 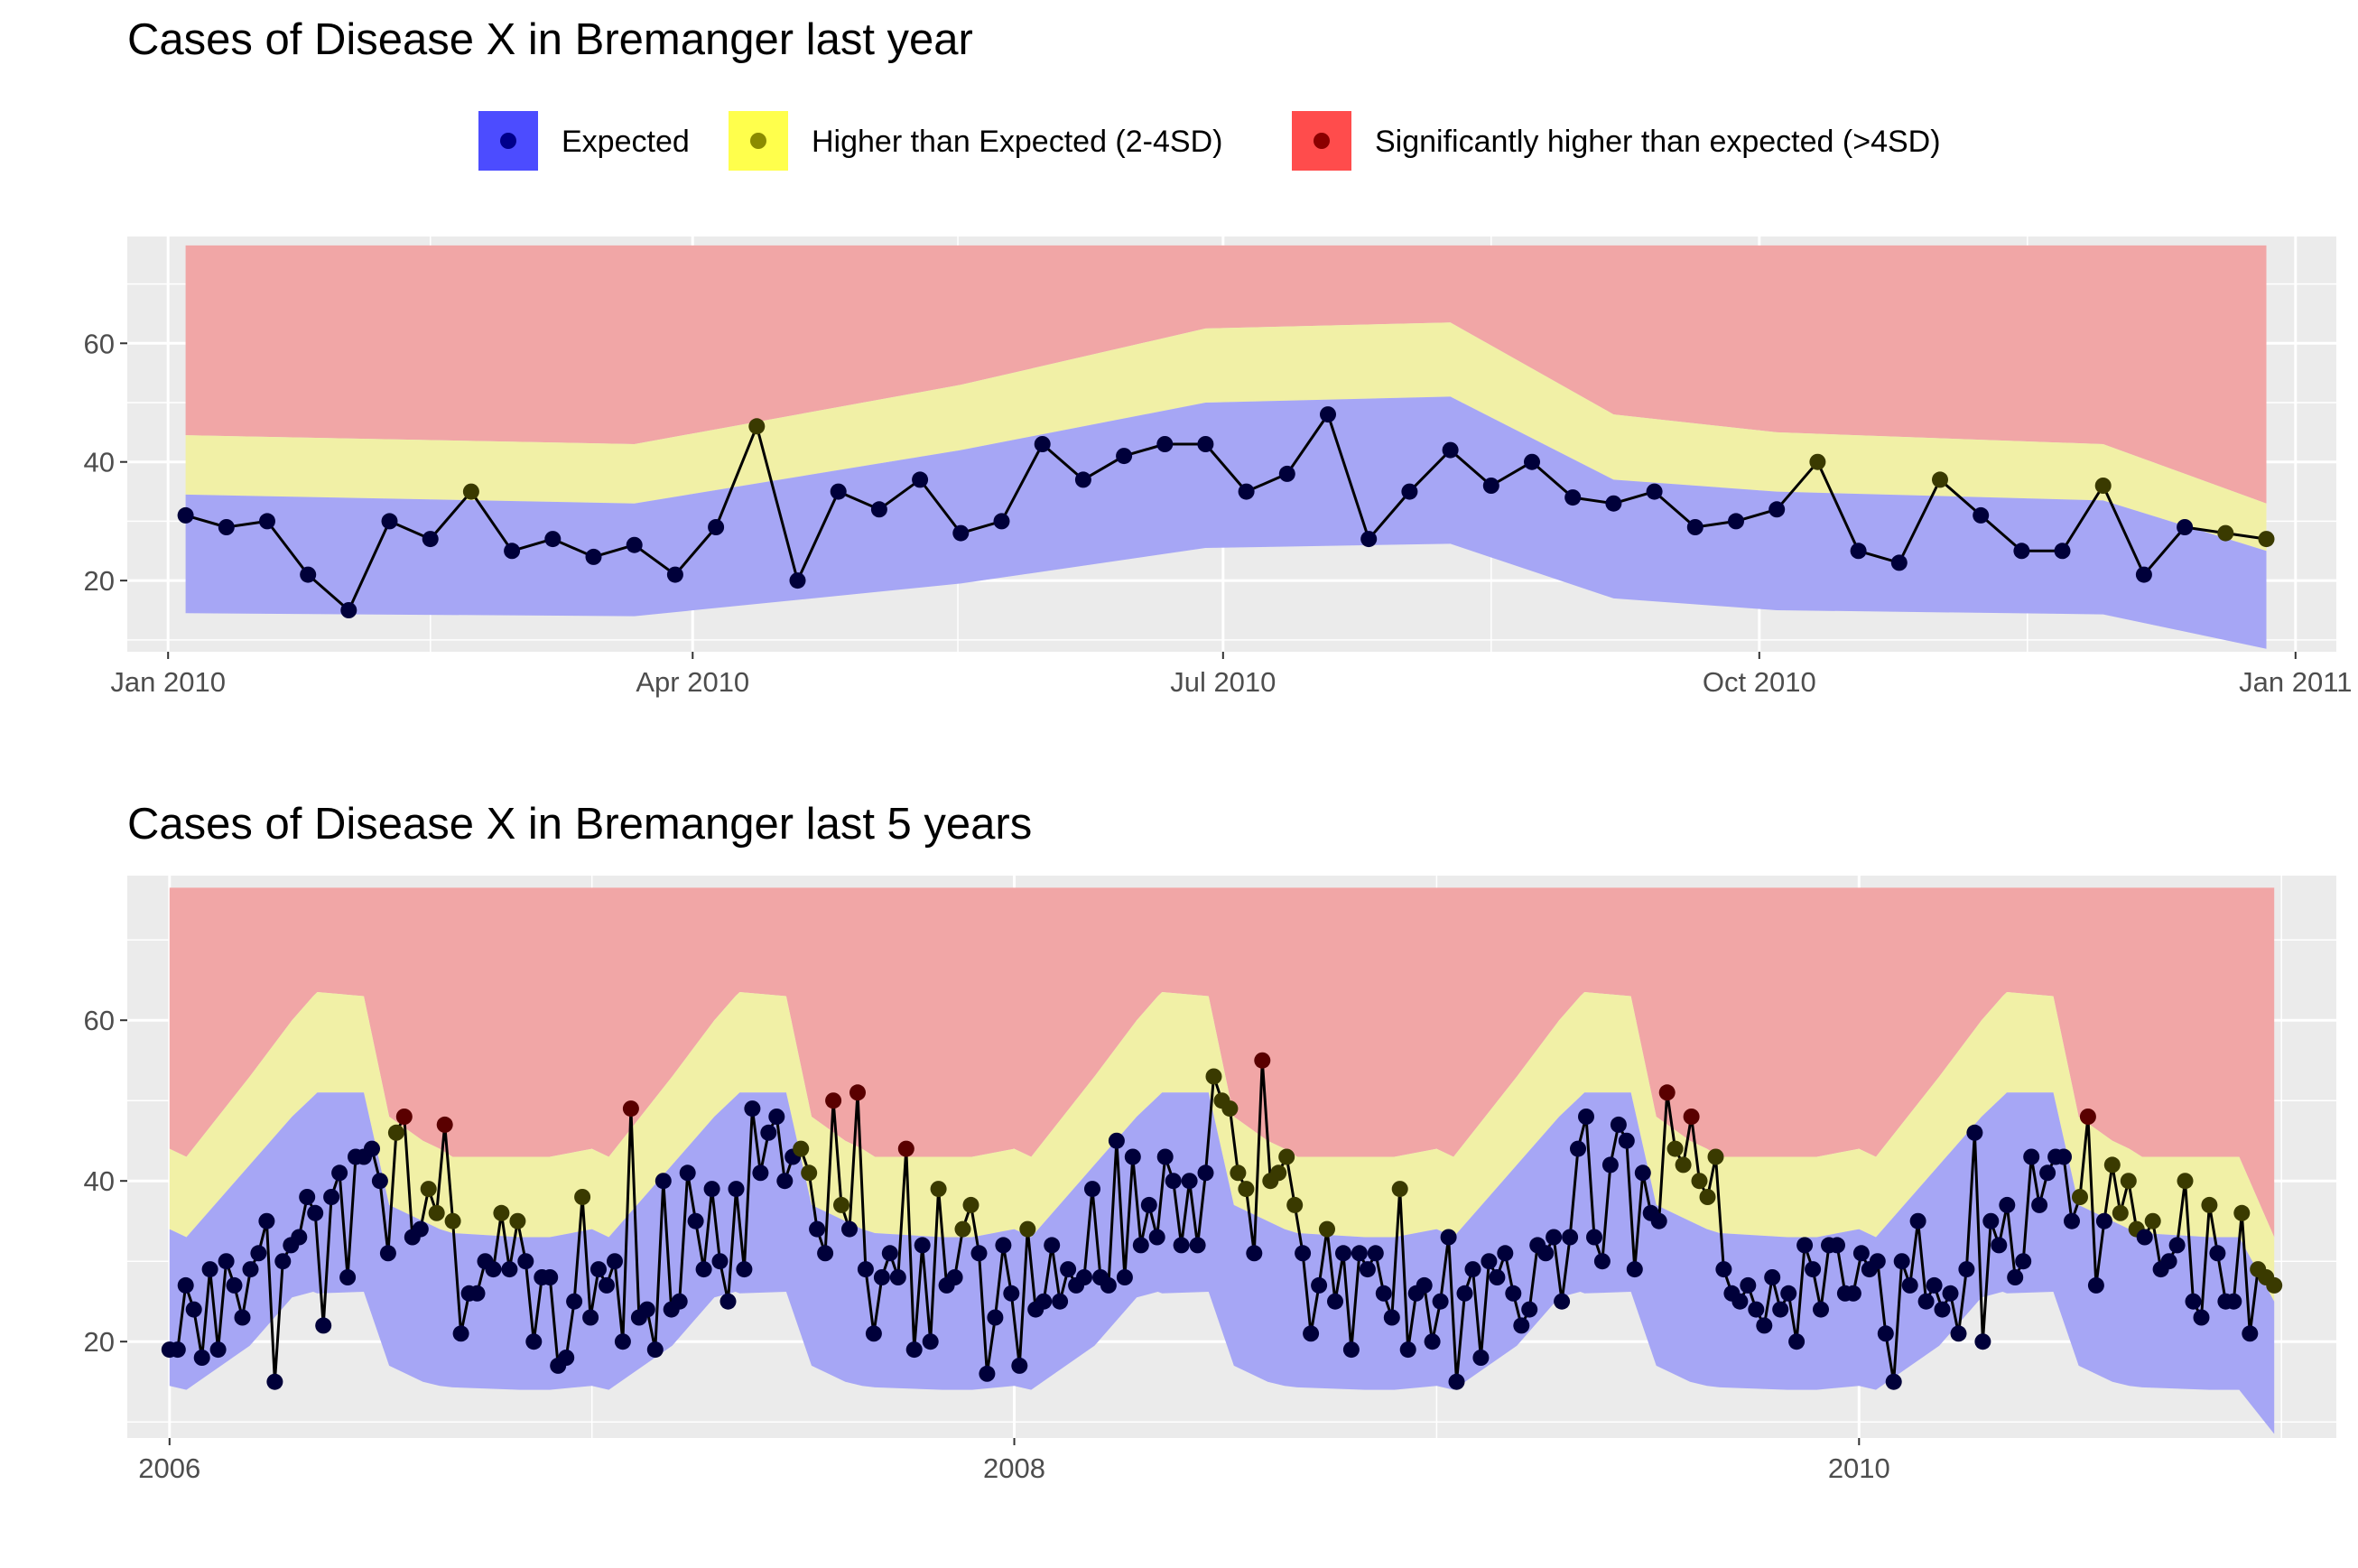 What do you see at coordinates (508, 141) in the screenshot?
I see `legend-dot-expected` at bounding box center [508, 141].